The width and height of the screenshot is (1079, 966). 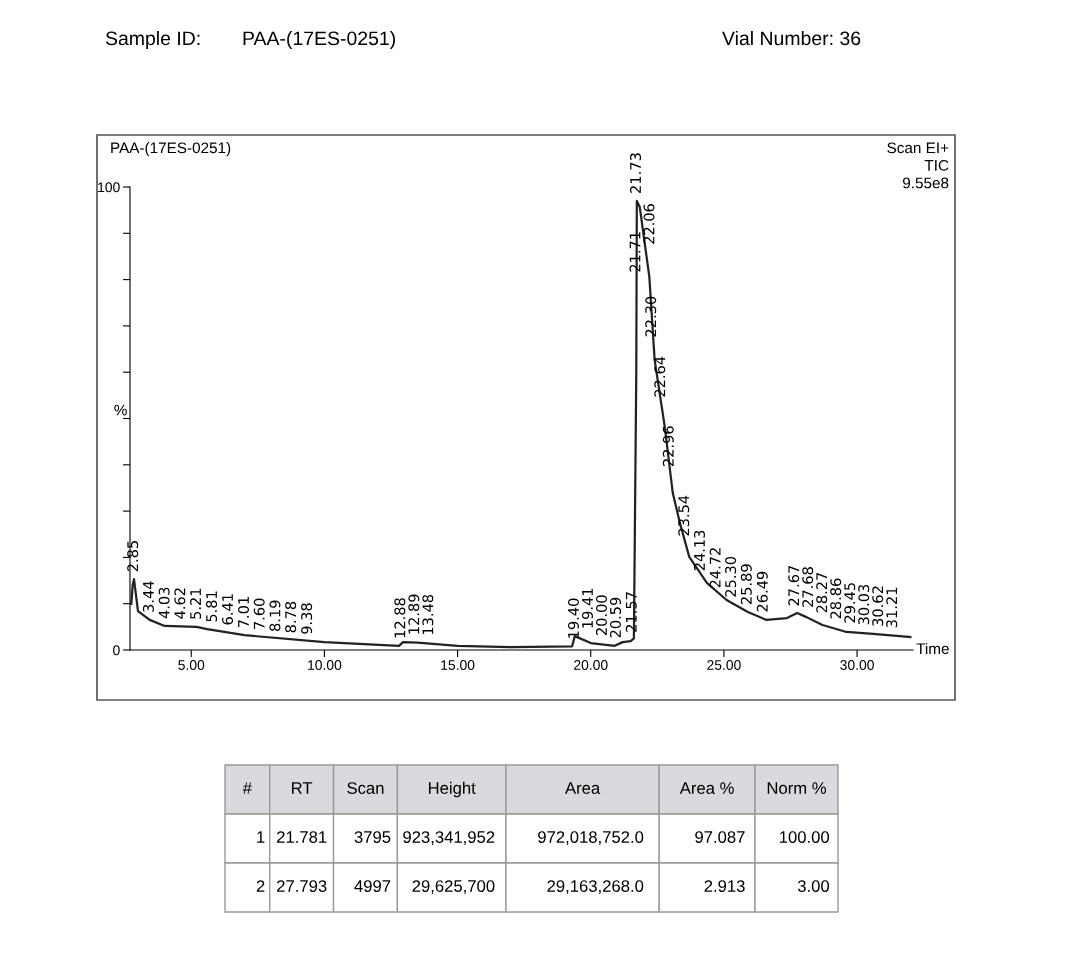 What do you see at coordinates (791, 38) in the screenshot?
I see `text: Vial Number: 36` at bounding box center [791, 38].